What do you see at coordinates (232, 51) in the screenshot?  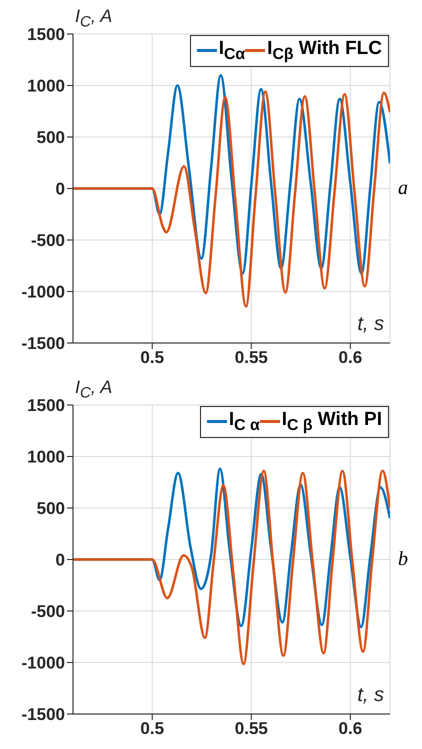 I see `legend-label: I$_{Cα}$` at bounding box center [232, 51].